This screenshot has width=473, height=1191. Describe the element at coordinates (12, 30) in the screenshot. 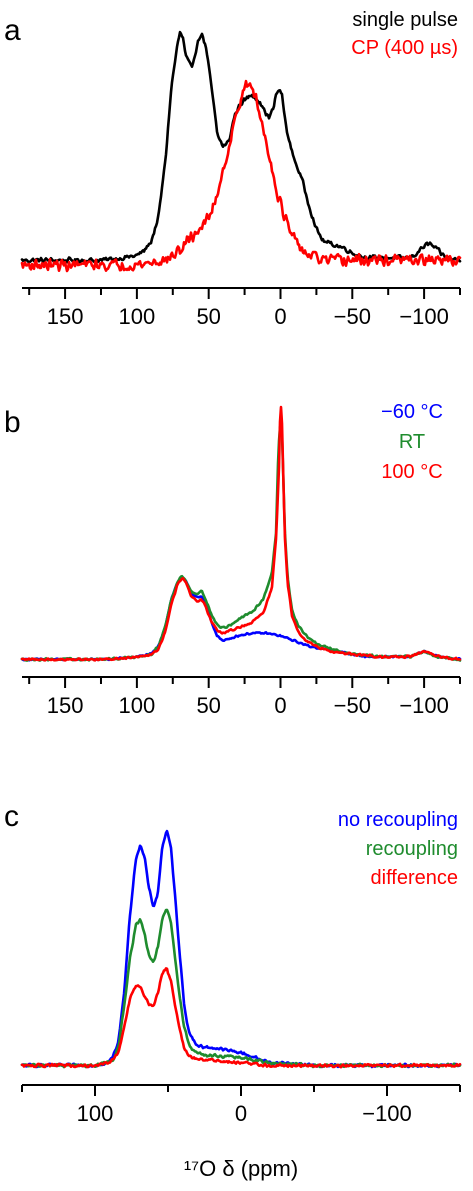

I see `panel-letter-a: a` at that location.